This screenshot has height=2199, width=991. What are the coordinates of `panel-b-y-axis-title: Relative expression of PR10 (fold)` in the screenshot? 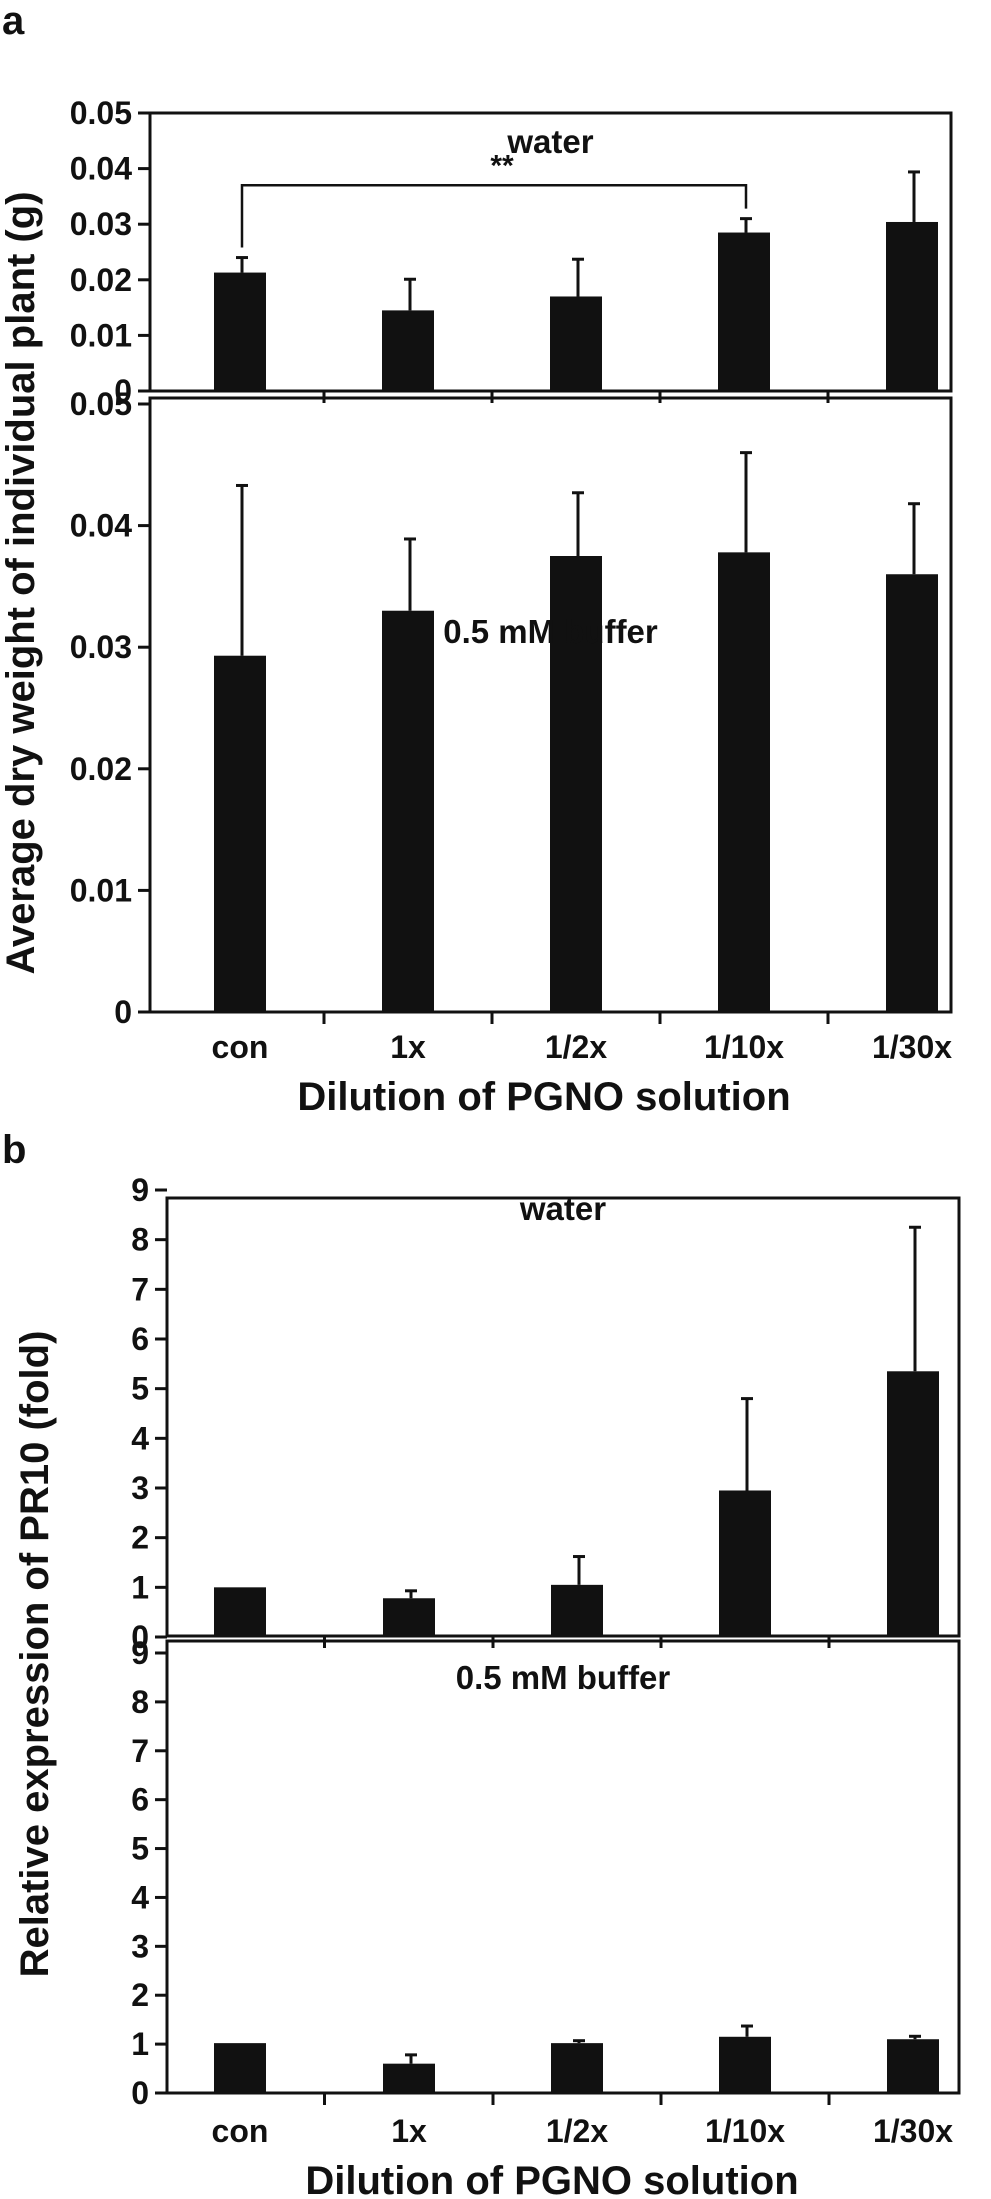 It's located at (35, 1654).